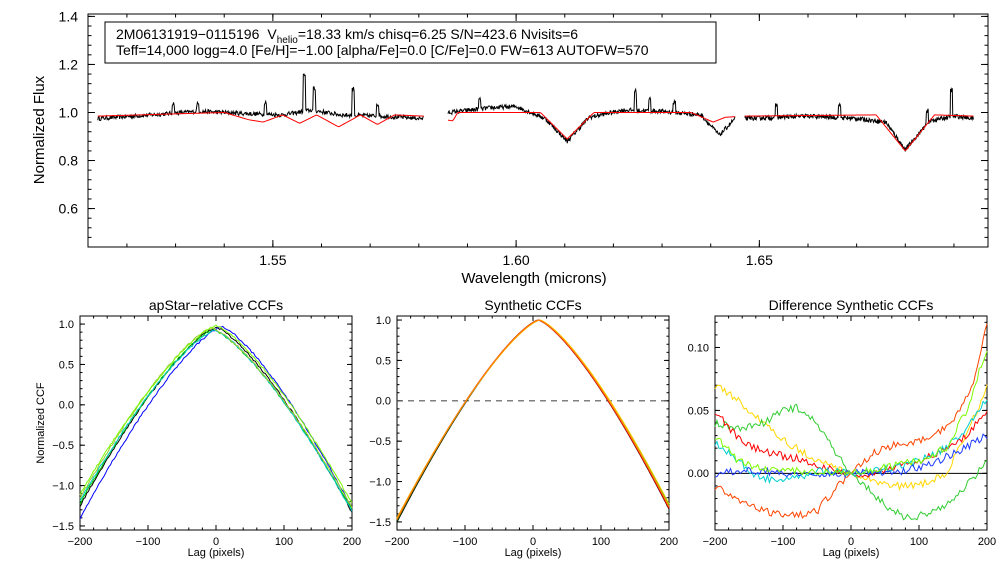 This screenshot has width=1008, height=576. I want to click on apstar-ccf-ticks: −200 −100 0 100 200 −1.5 −1.0 −0.5 0.0 0.5 1.0, so click(206, 431).